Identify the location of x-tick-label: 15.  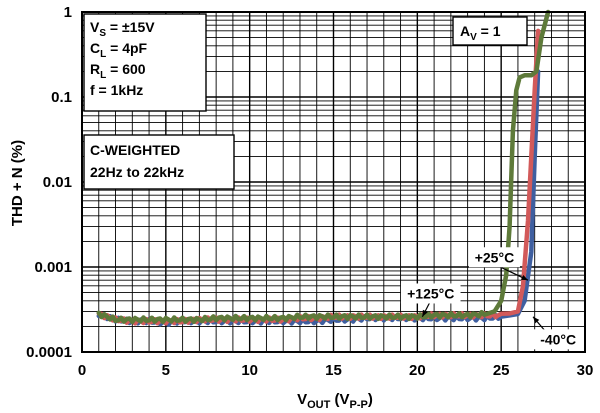
(333, 370).